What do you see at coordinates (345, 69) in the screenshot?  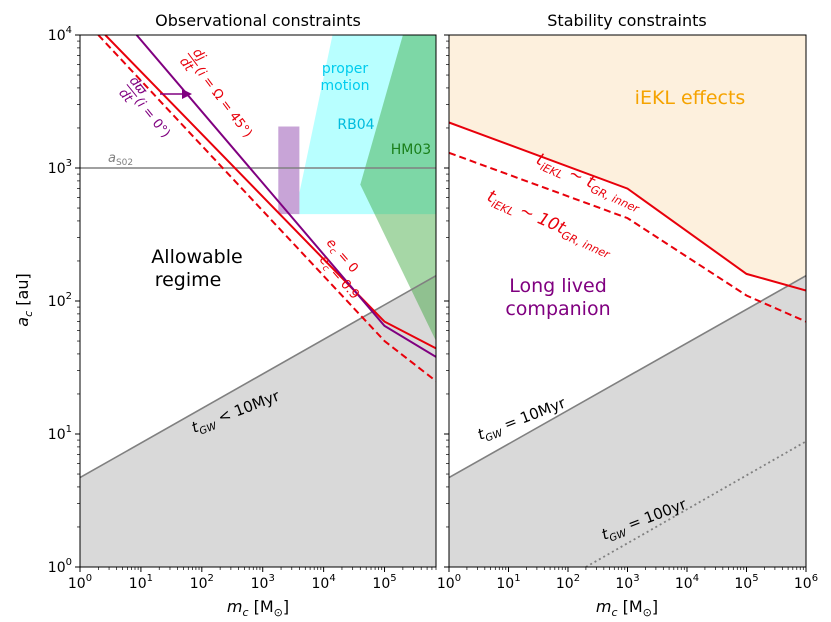 I see `proper-motion-label: proper` at bounding box center [345, 69].